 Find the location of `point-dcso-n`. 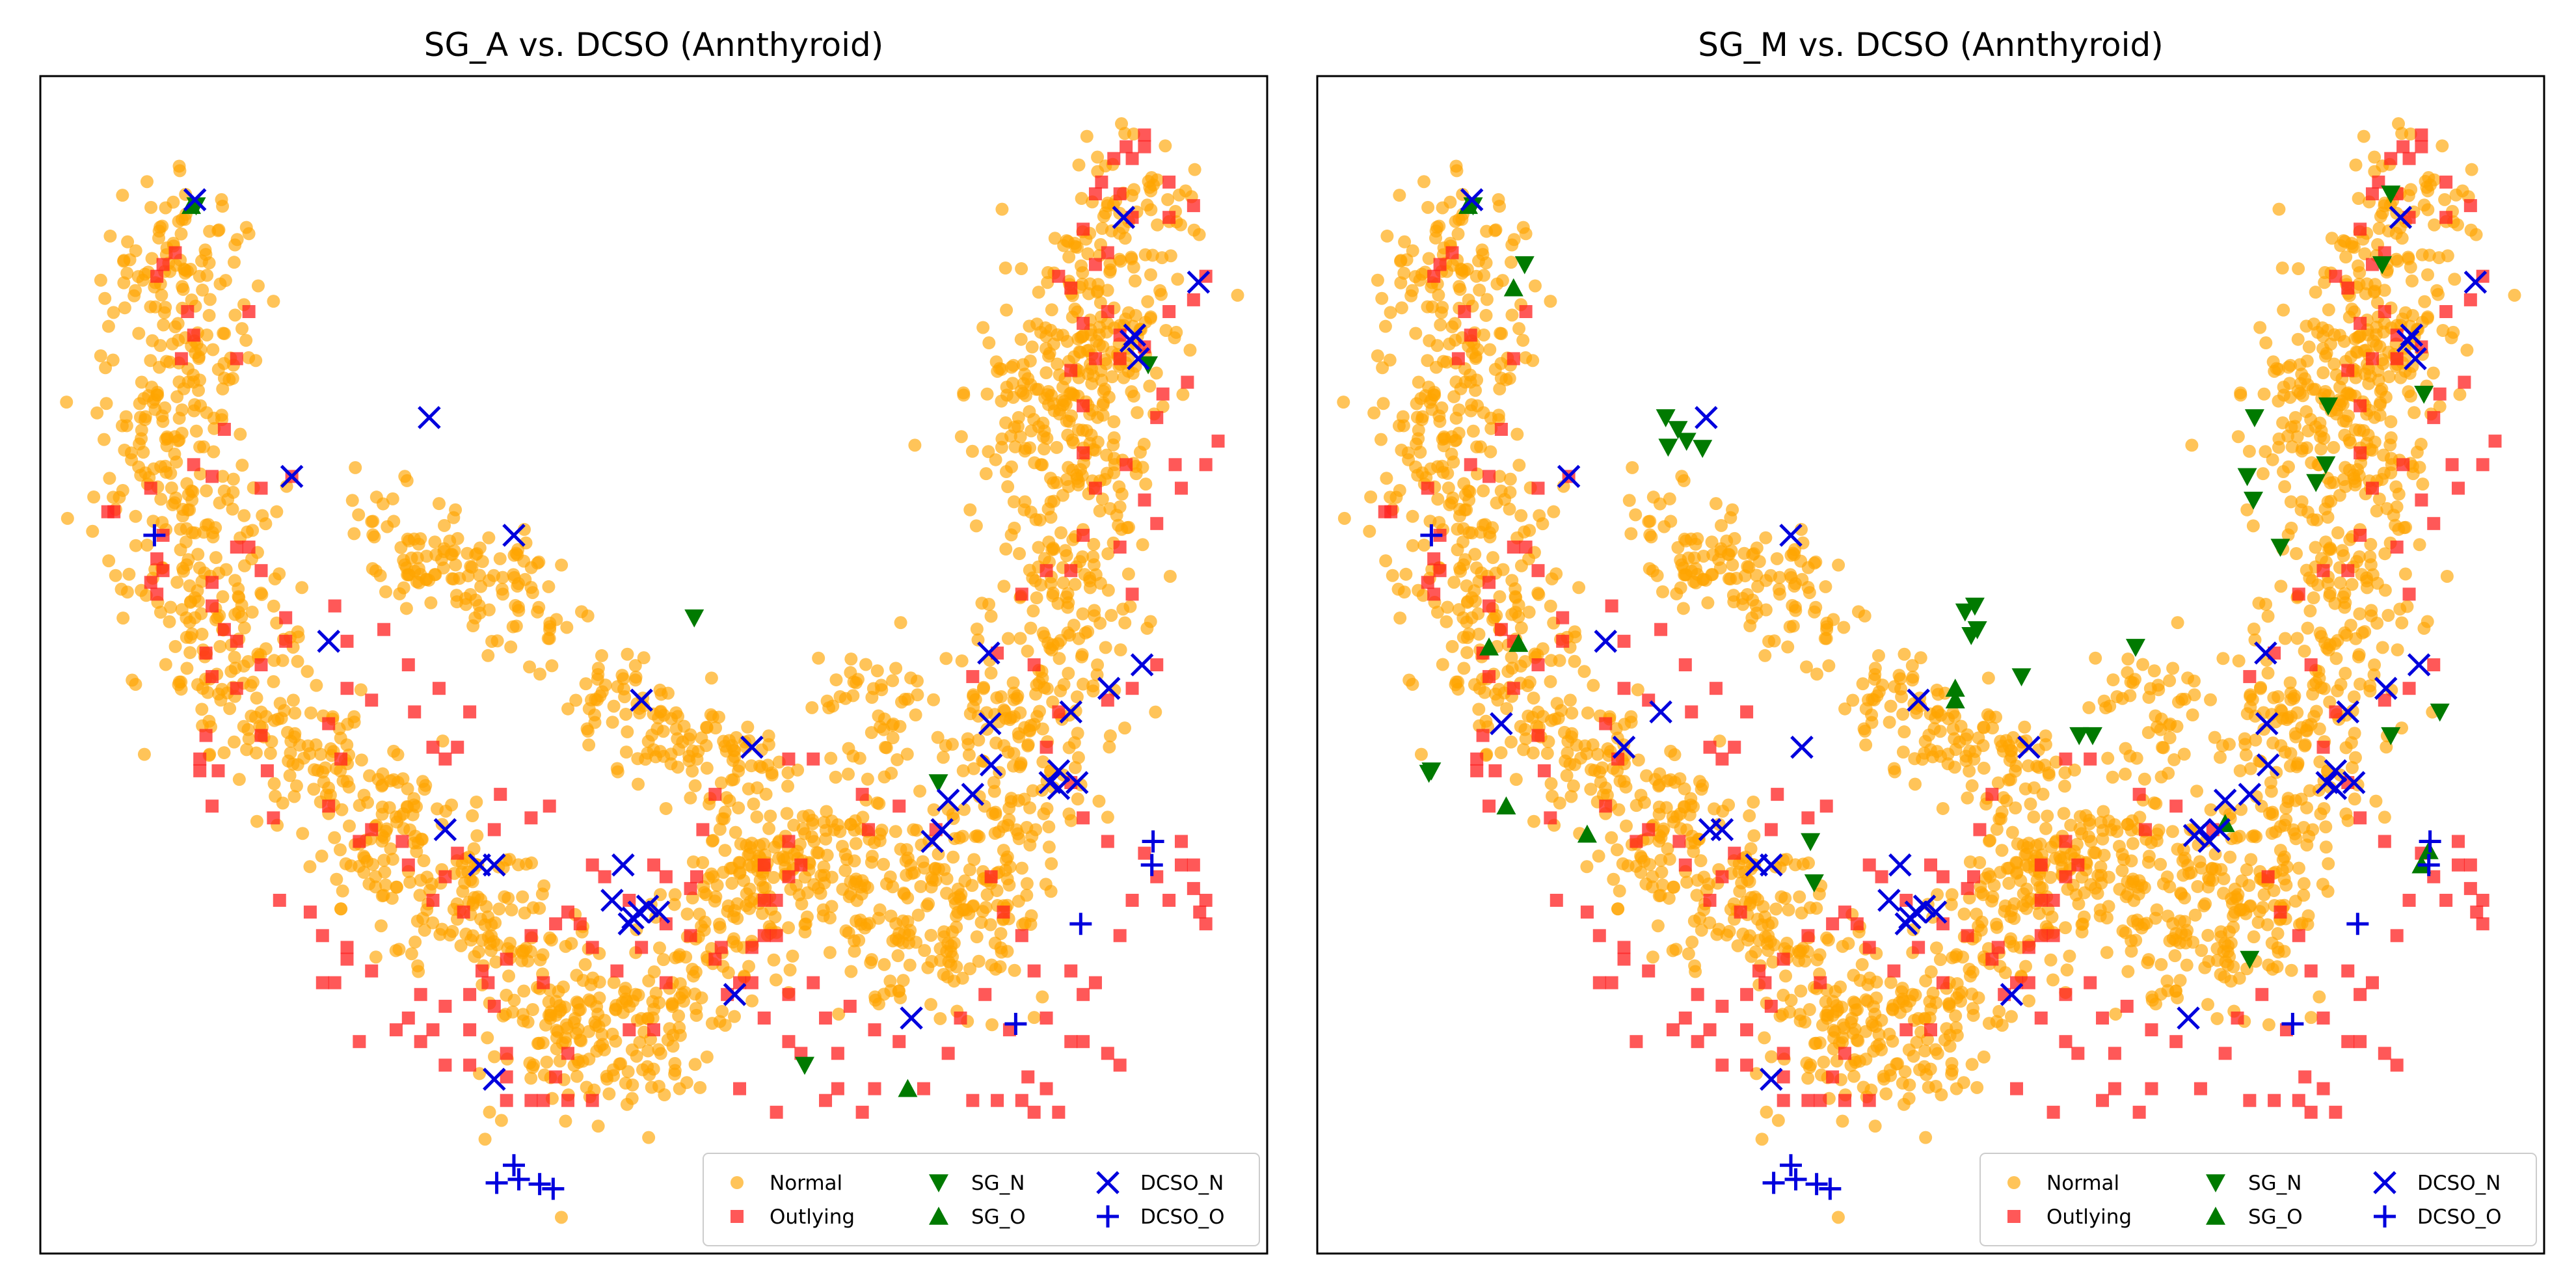

point-dcso-n is located at coordinates (991, 765).